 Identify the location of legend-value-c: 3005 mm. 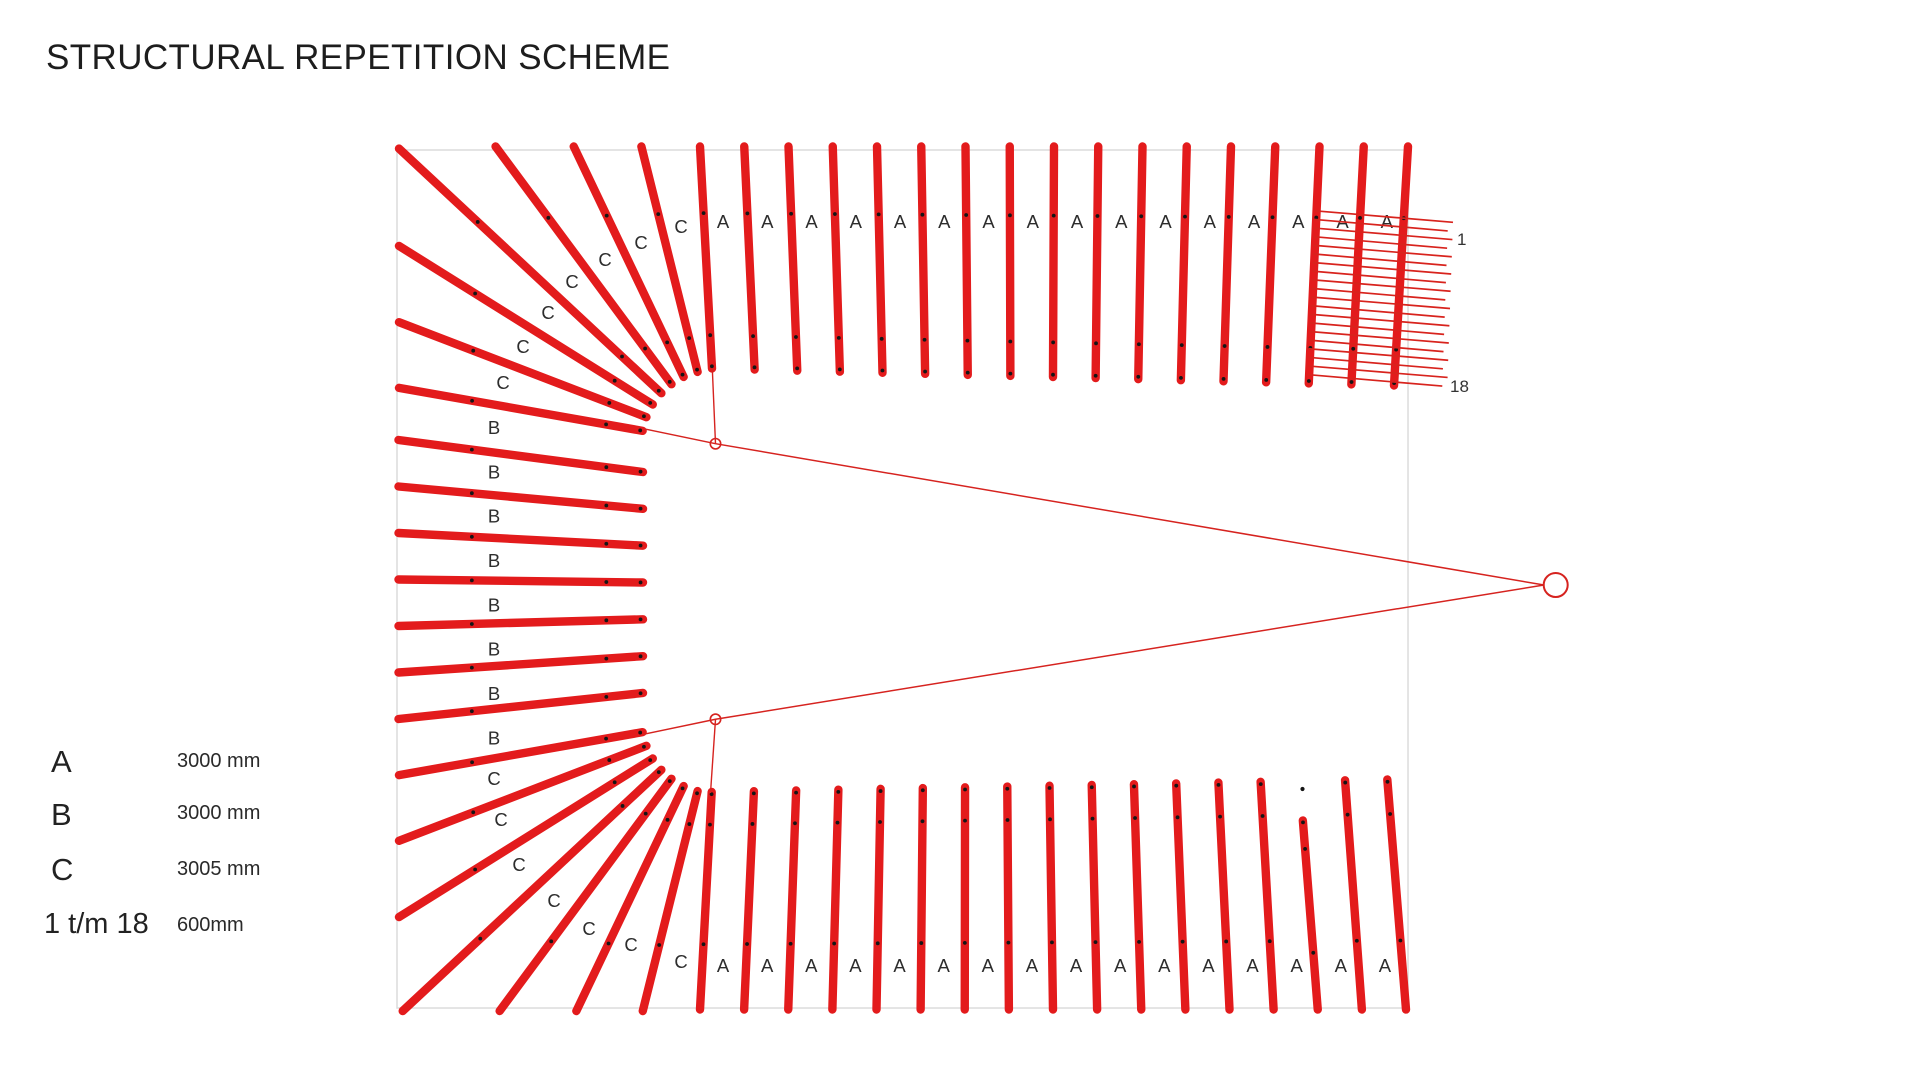
(219, 869).